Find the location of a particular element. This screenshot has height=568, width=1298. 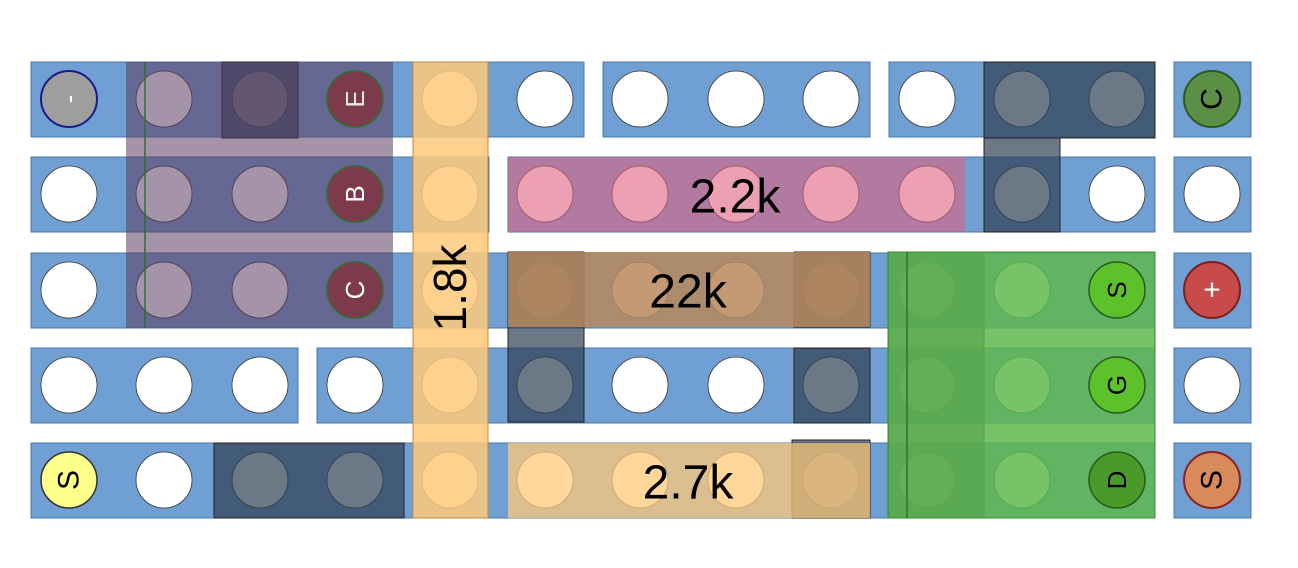

resistor-22k: 22k is located at coordinates (689, 289).